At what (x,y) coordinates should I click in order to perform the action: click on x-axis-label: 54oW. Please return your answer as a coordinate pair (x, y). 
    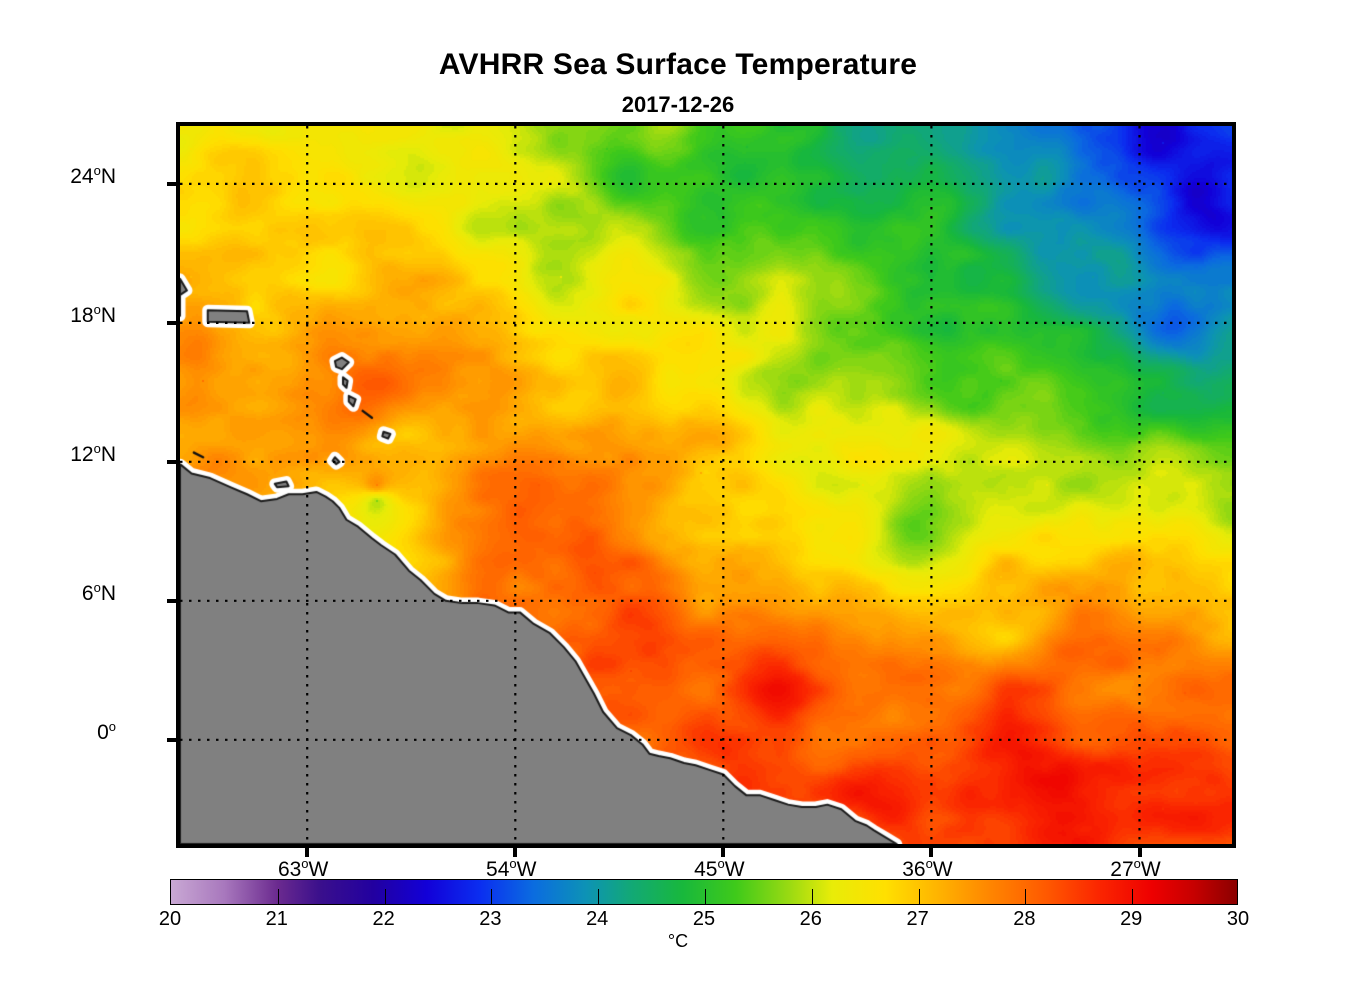
    Looking at the image, I should click on (511, 869).